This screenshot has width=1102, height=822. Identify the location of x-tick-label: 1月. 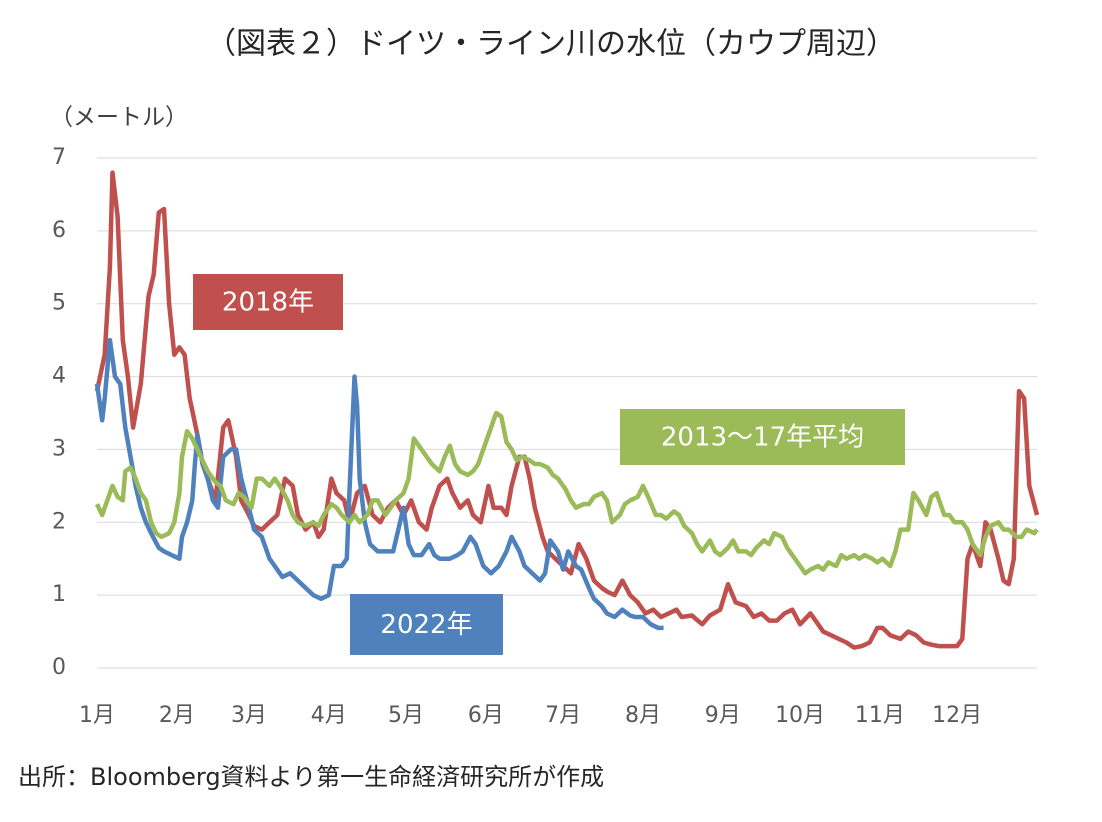
(97, 715).